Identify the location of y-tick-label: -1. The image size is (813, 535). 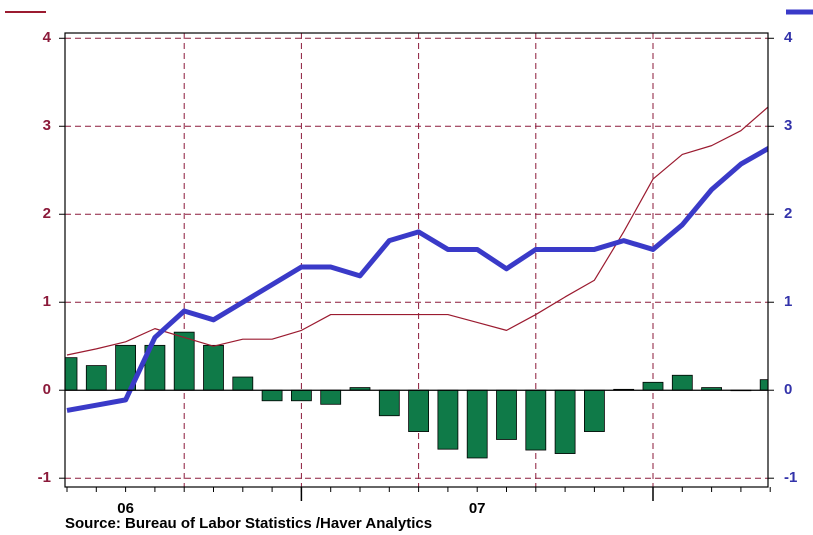
(44, 477).